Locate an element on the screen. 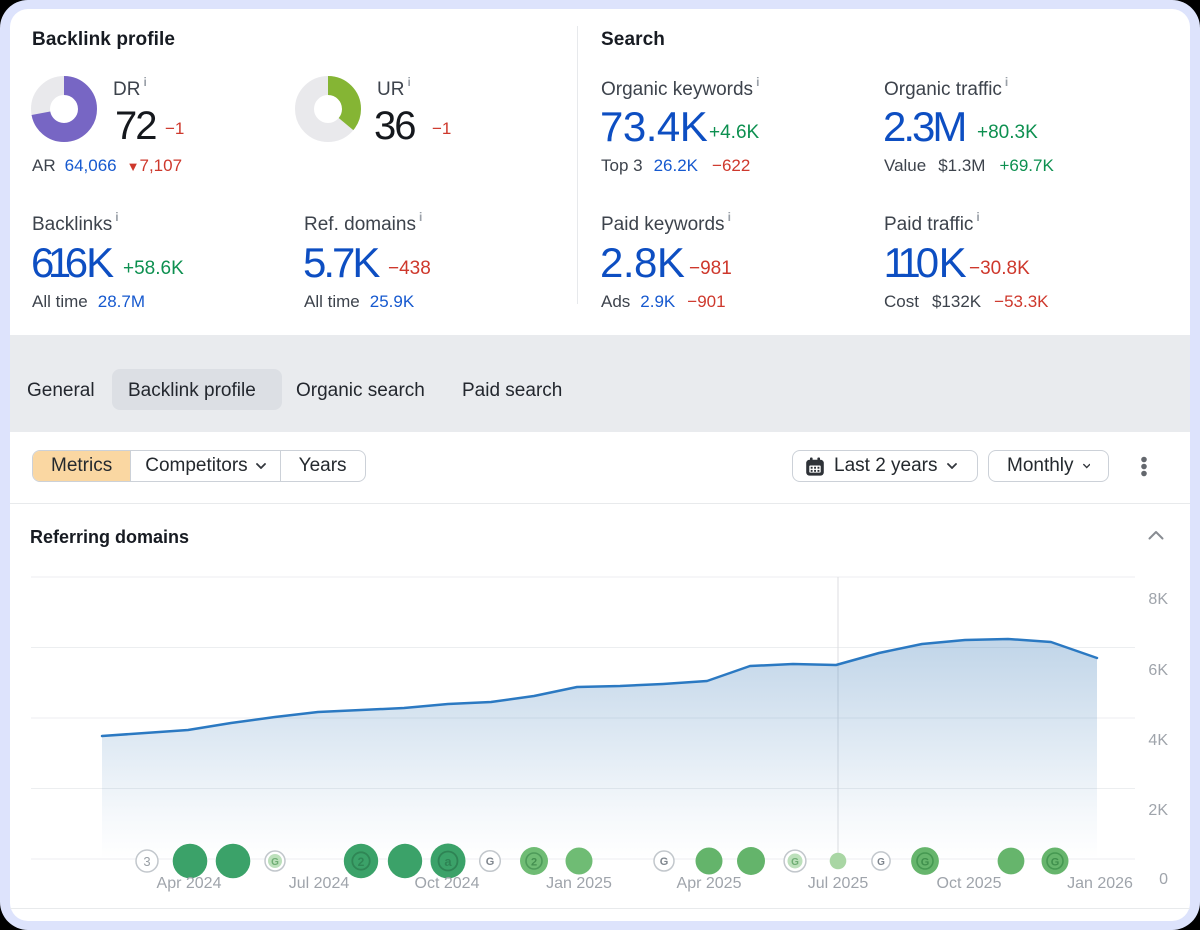 The width and height of the screenshot is (1200, 930). svg-text: Jul 2024 is located at coordinates (319, 883).